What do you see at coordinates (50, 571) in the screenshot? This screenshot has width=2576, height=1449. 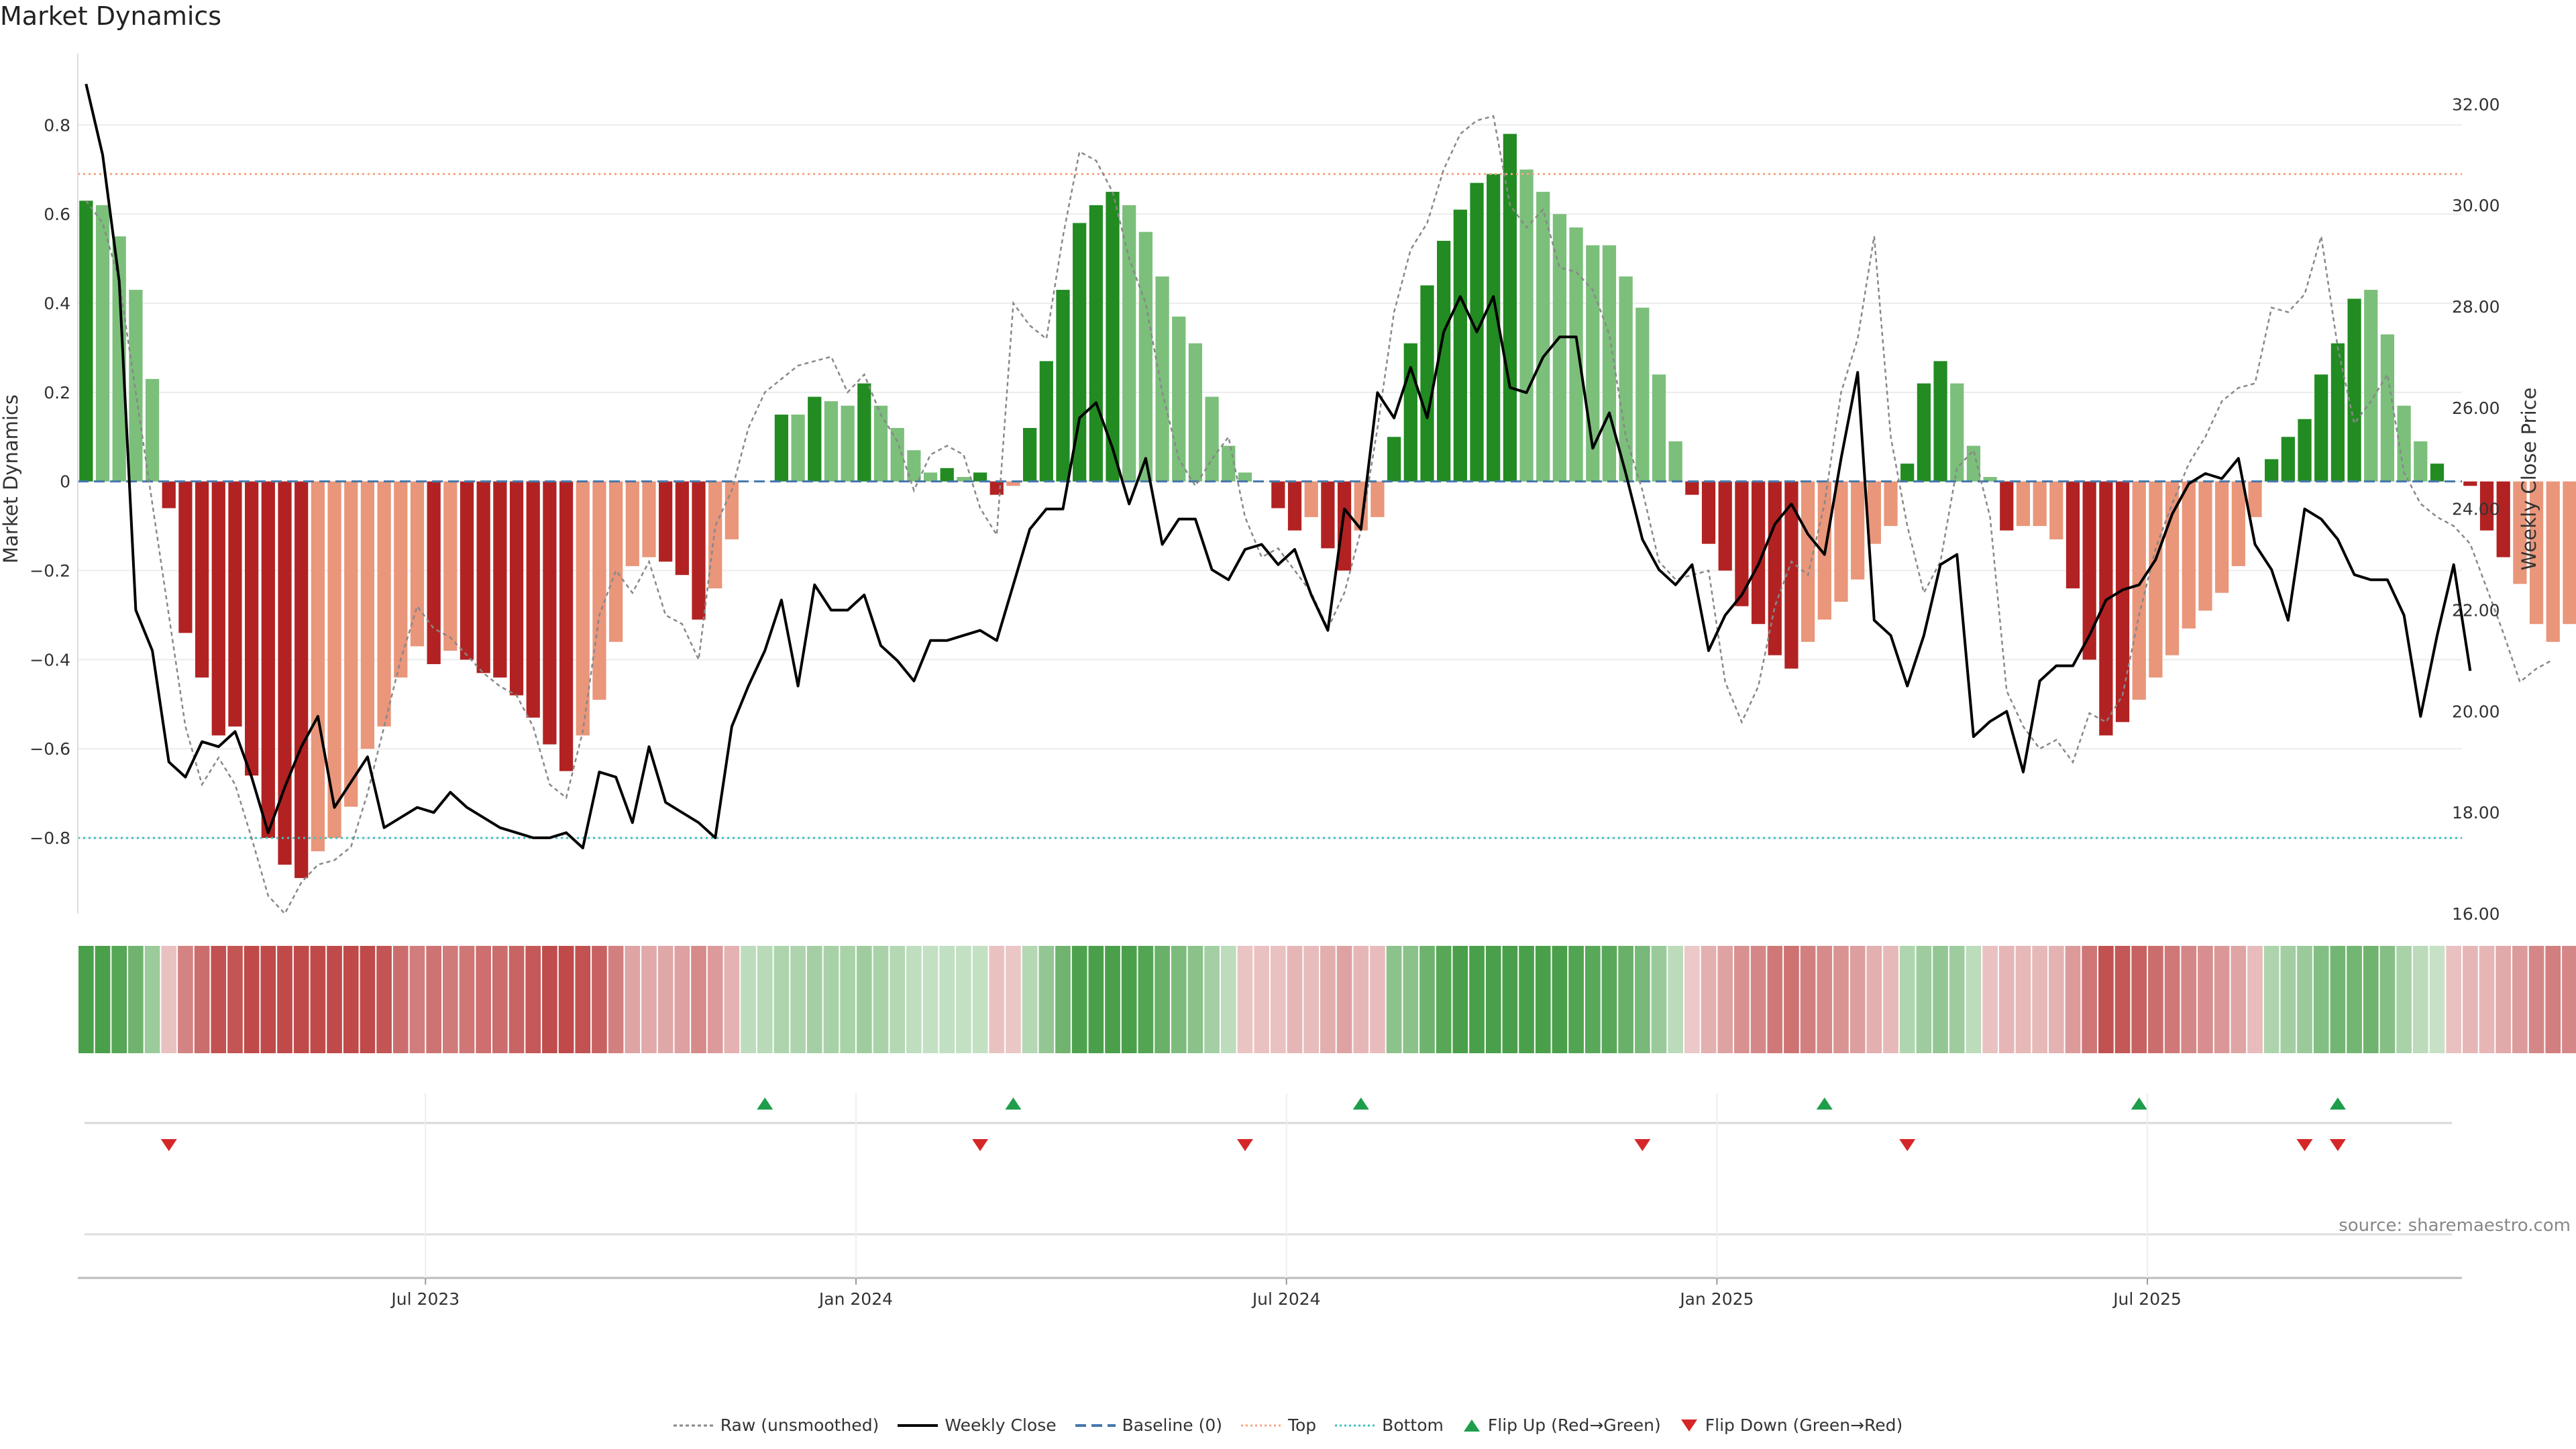 I see `y-tick-label: −0.2` at bounding box center [50, 571].